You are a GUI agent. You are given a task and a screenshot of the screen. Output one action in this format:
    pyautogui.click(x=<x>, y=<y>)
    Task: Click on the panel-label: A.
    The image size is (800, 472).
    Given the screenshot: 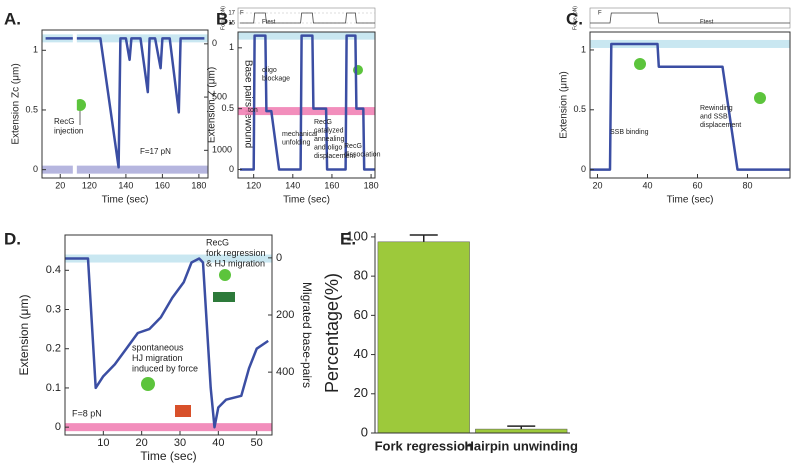 What is the action you would take?
    pyautogui.click(x=12, y=18)
    